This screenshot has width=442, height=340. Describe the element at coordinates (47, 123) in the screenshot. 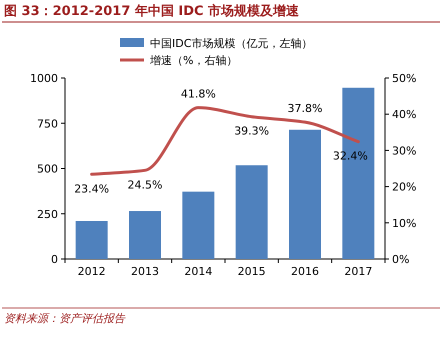

I see `y-tick-label: 750` at that location.